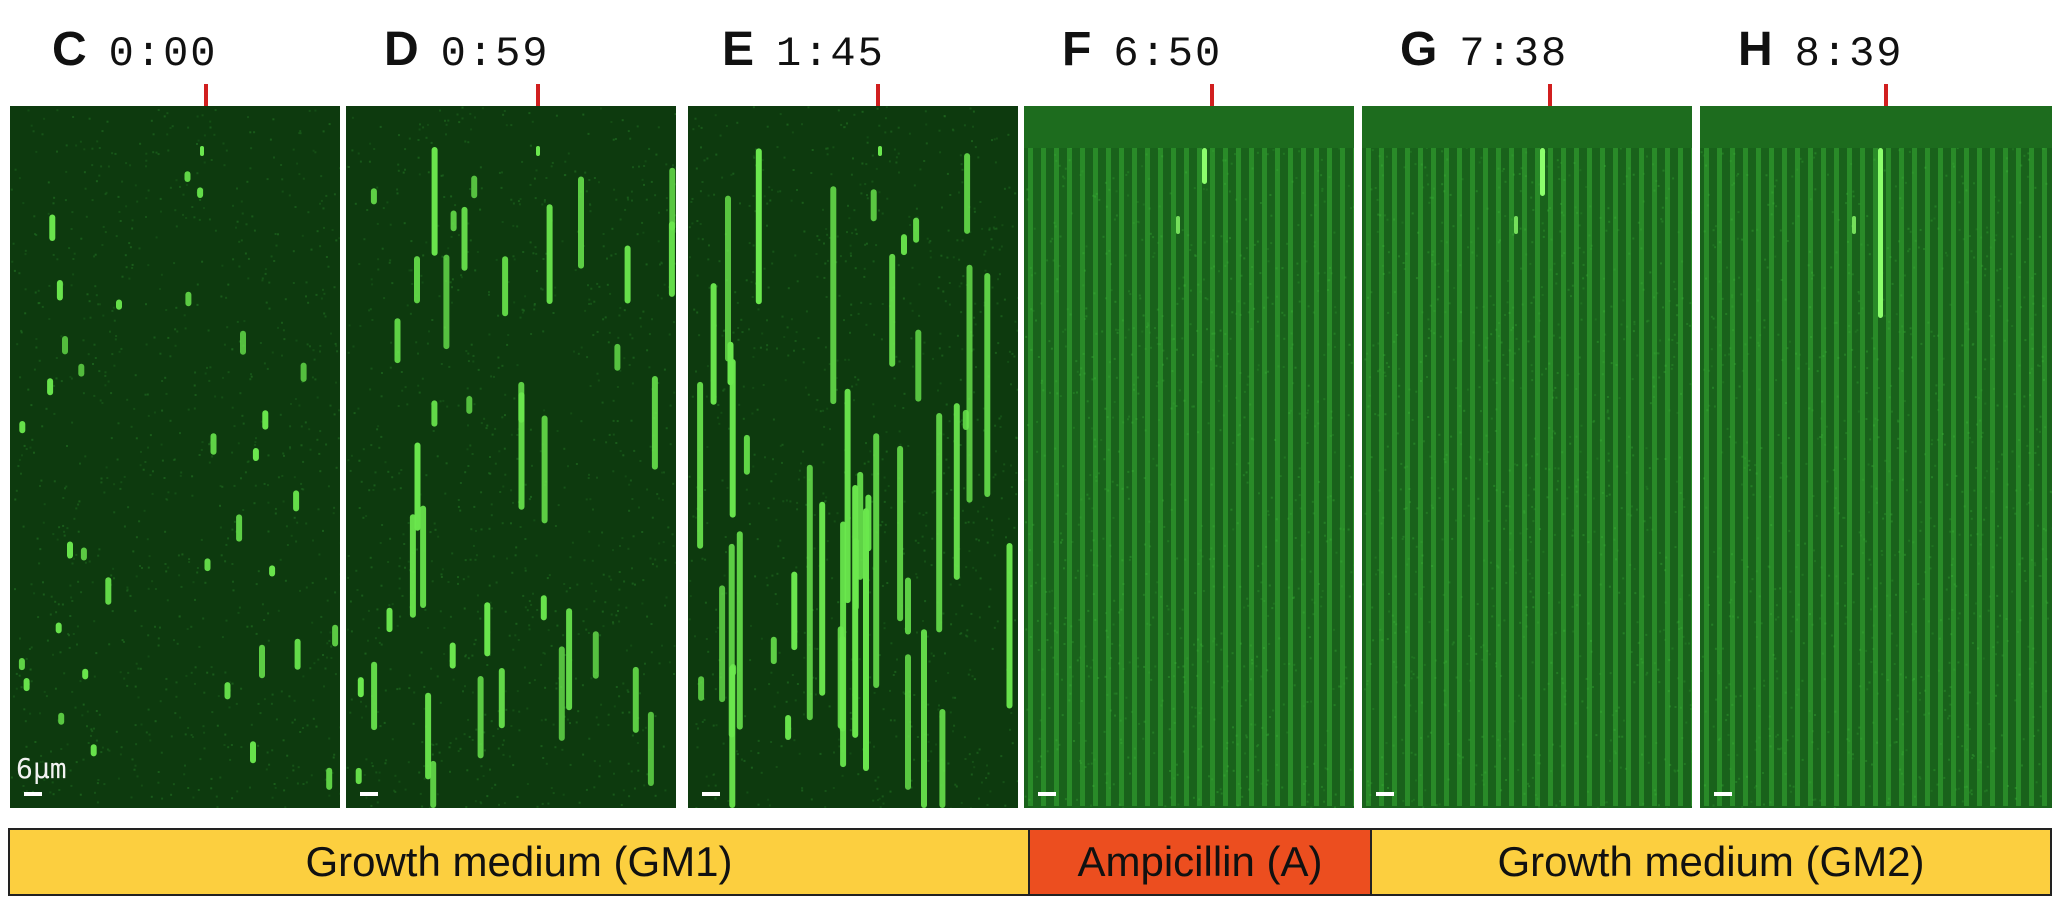  What do you see at coordinates (69, 49) in the screenshot?
I see `panel-letter: C` at bounding box center [69, 49].